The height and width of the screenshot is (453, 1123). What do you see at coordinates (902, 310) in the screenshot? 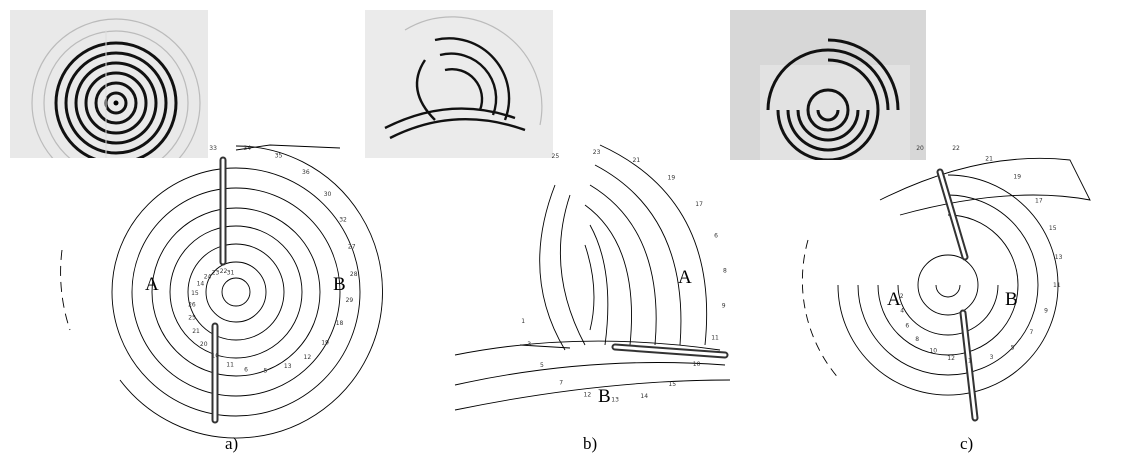
I see `contour-number: 4` at bounding box center [902, 310].